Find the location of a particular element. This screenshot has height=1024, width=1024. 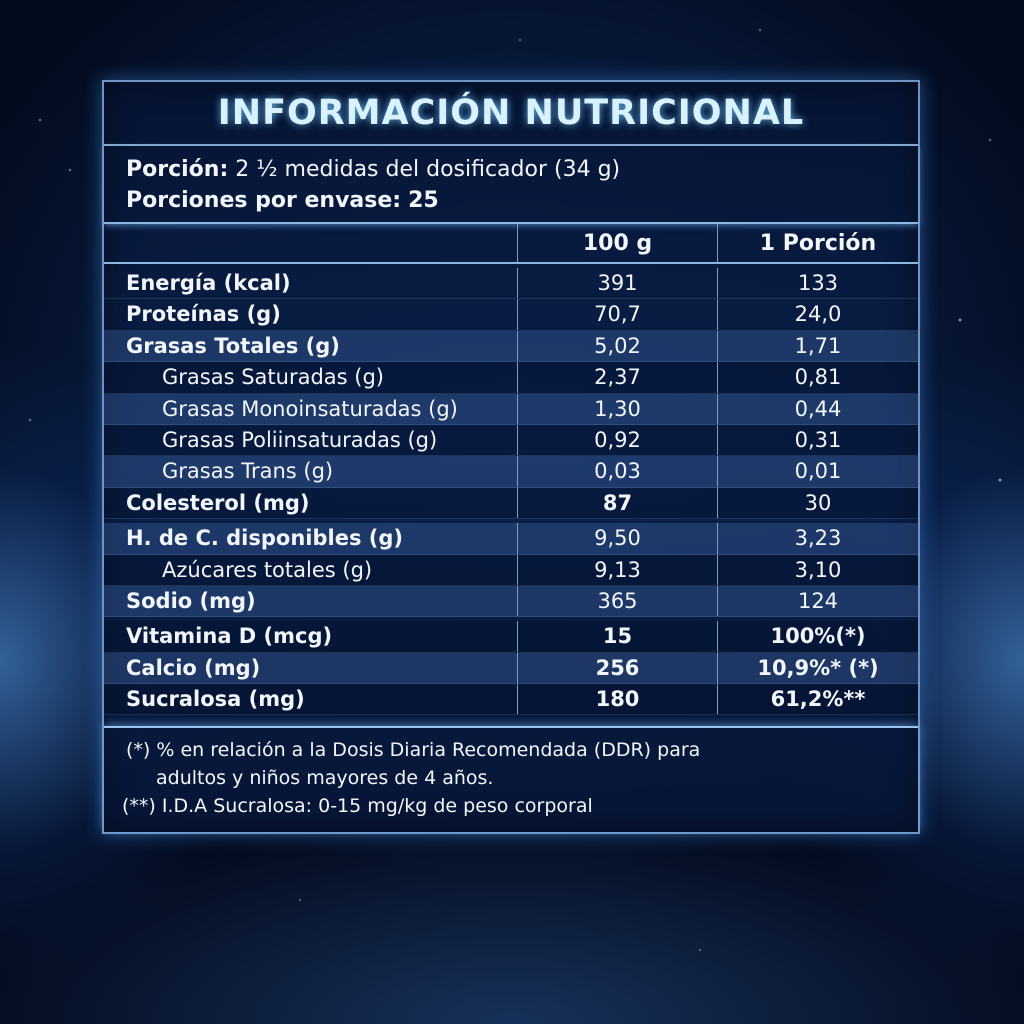

table-row-energy: Energía (kcal) 391 133 is located at coordinates (511, 284).